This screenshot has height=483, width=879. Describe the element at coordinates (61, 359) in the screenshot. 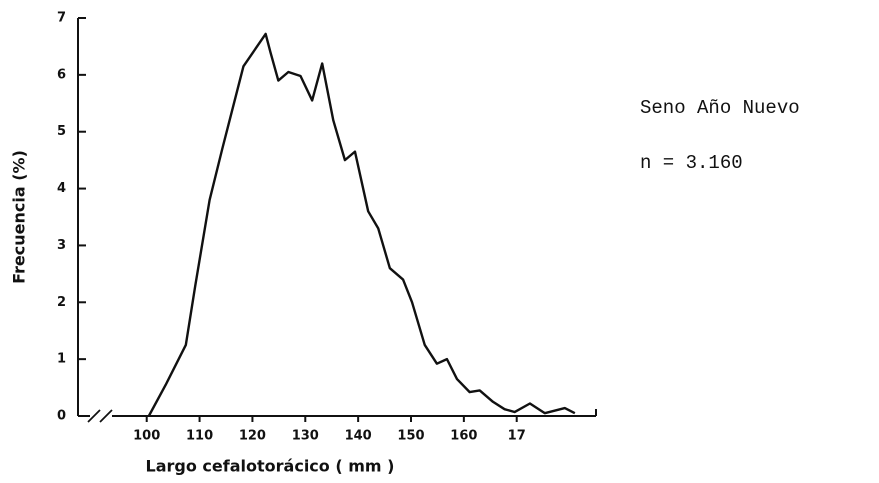

I see `y-tick-label: 1` at that location.